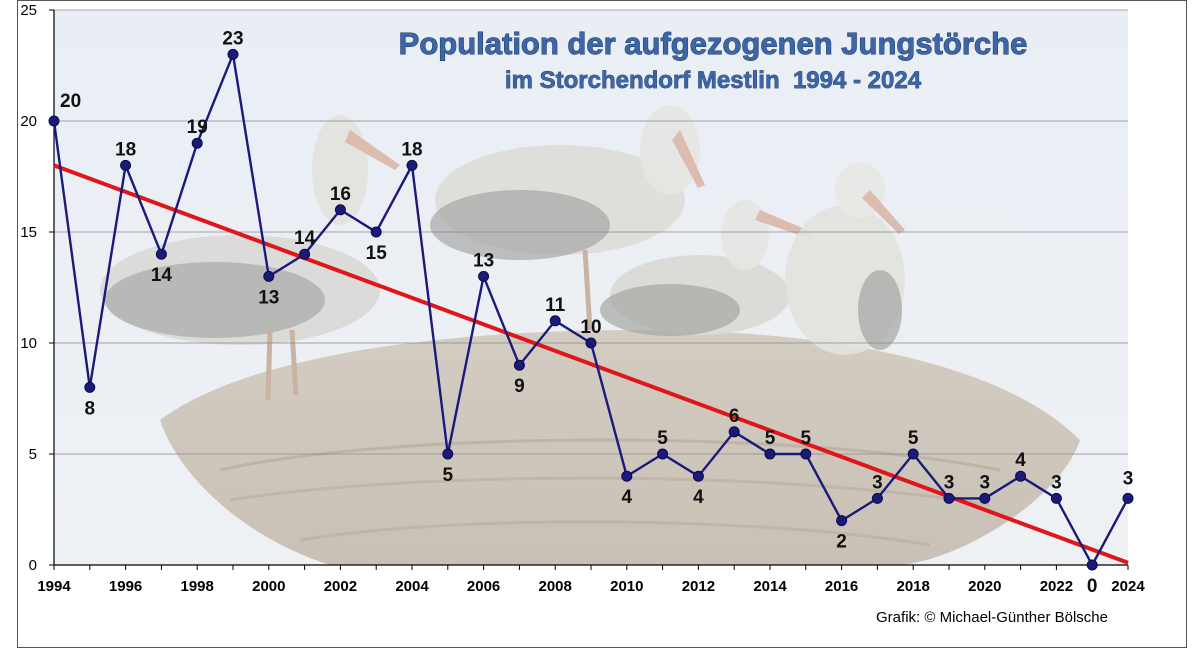 Image resolution: width=1200 pixels, height=650 pixels. Describe the element at coordinates (713, 43) in the screenshot. I see `chart-title: Population der aufgezogenen Jungstörche` at that location.